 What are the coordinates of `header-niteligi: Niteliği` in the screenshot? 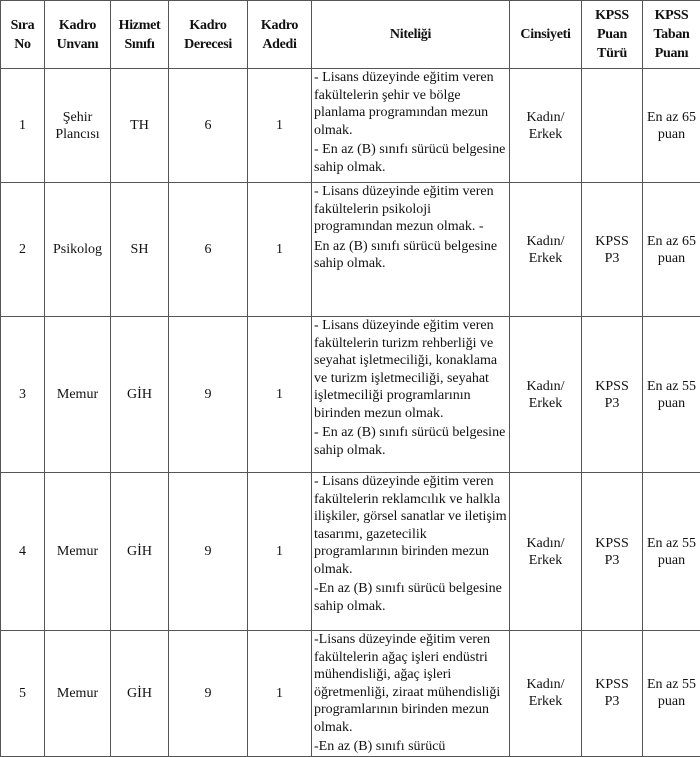 It's located at (411, 35).